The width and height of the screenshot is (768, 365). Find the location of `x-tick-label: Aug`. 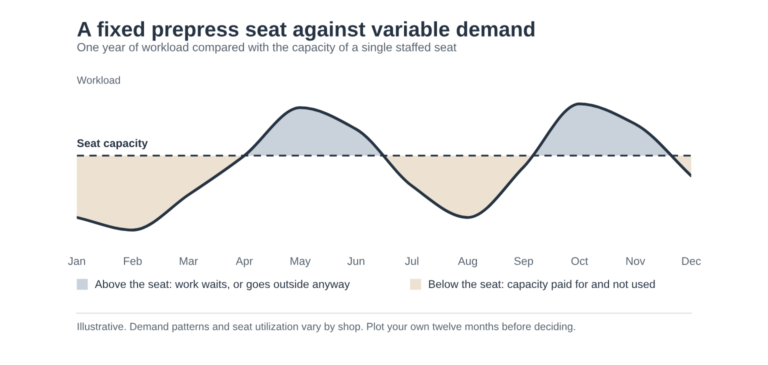

x-tick-label: Aug is located at coordinates (467, 262).